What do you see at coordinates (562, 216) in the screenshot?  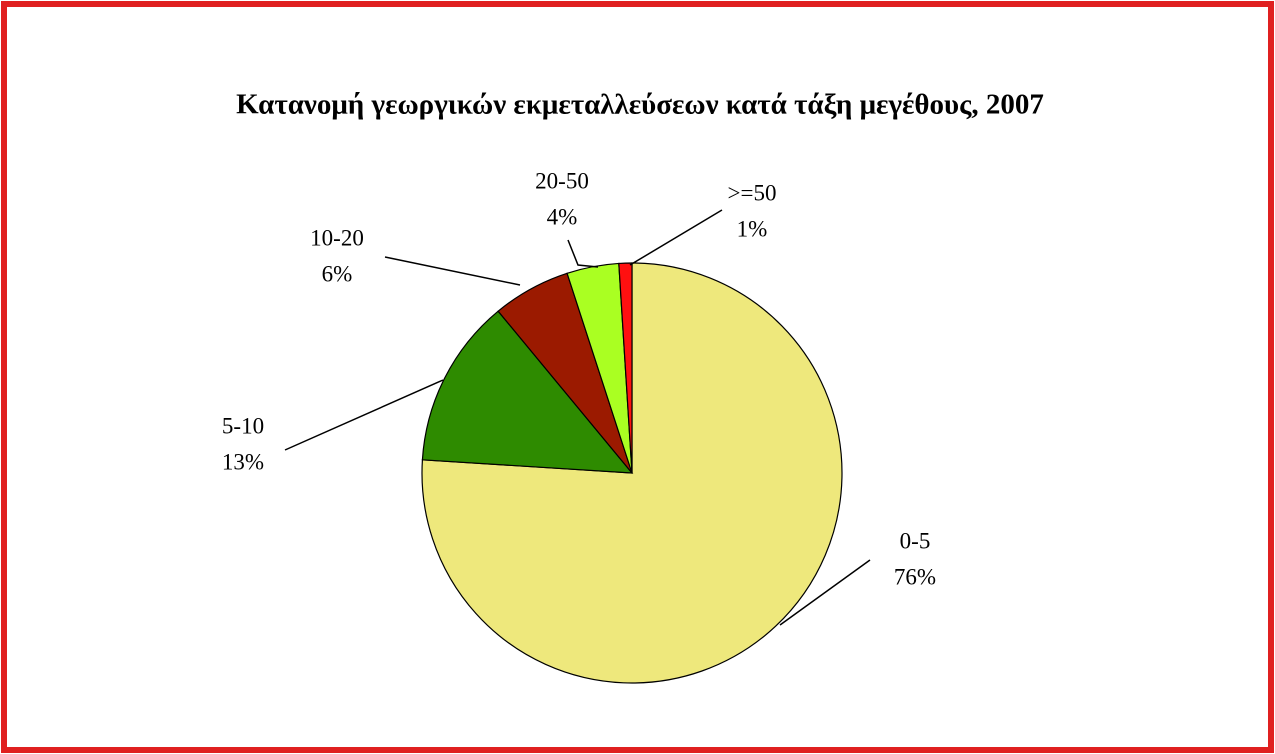 I see `value-label: 4%` at bounding box center [562, 216].